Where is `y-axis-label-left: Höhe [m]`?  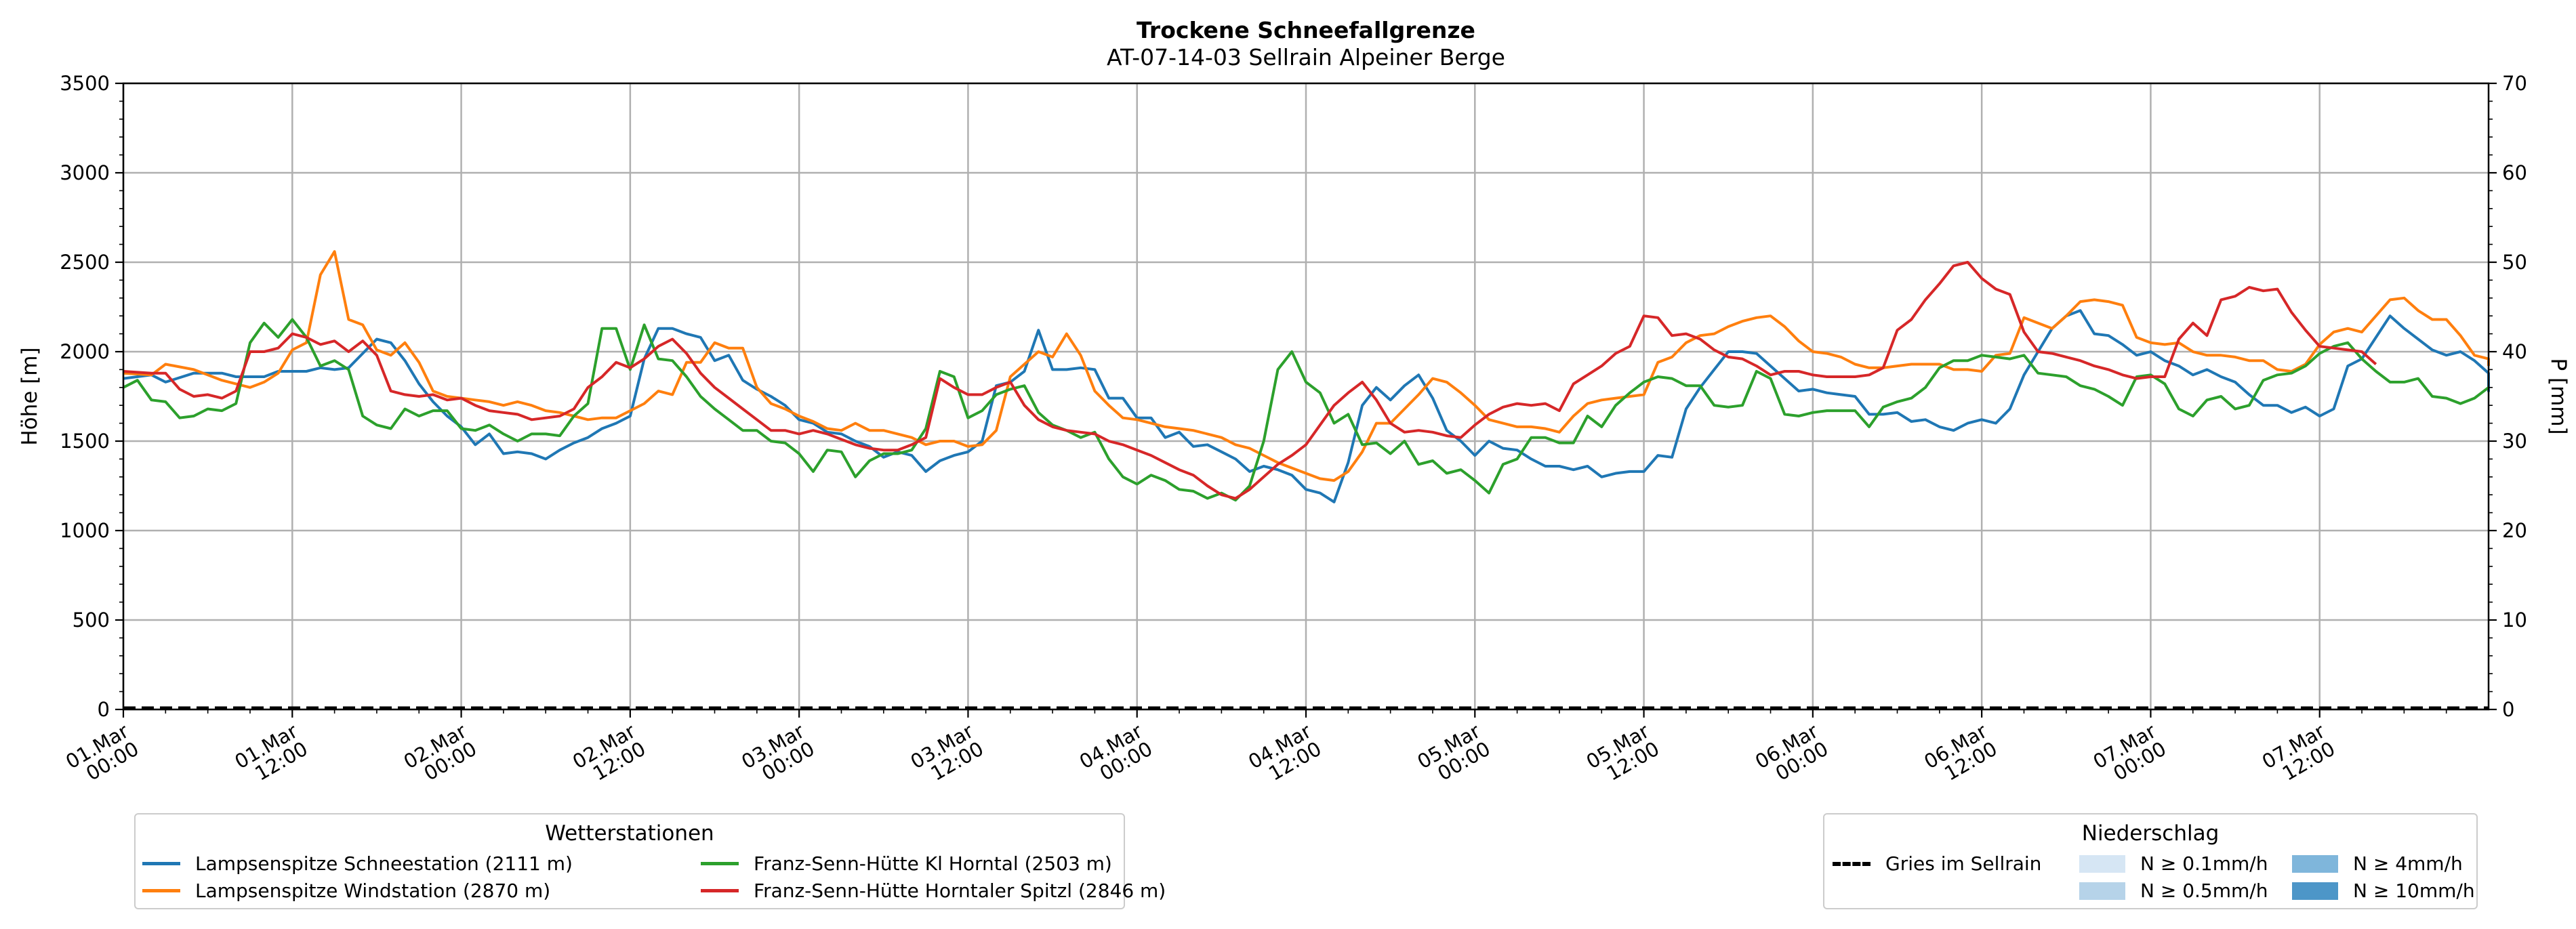 y-axis-label-left: Höhe [m] is located at coordinates (30, 396).